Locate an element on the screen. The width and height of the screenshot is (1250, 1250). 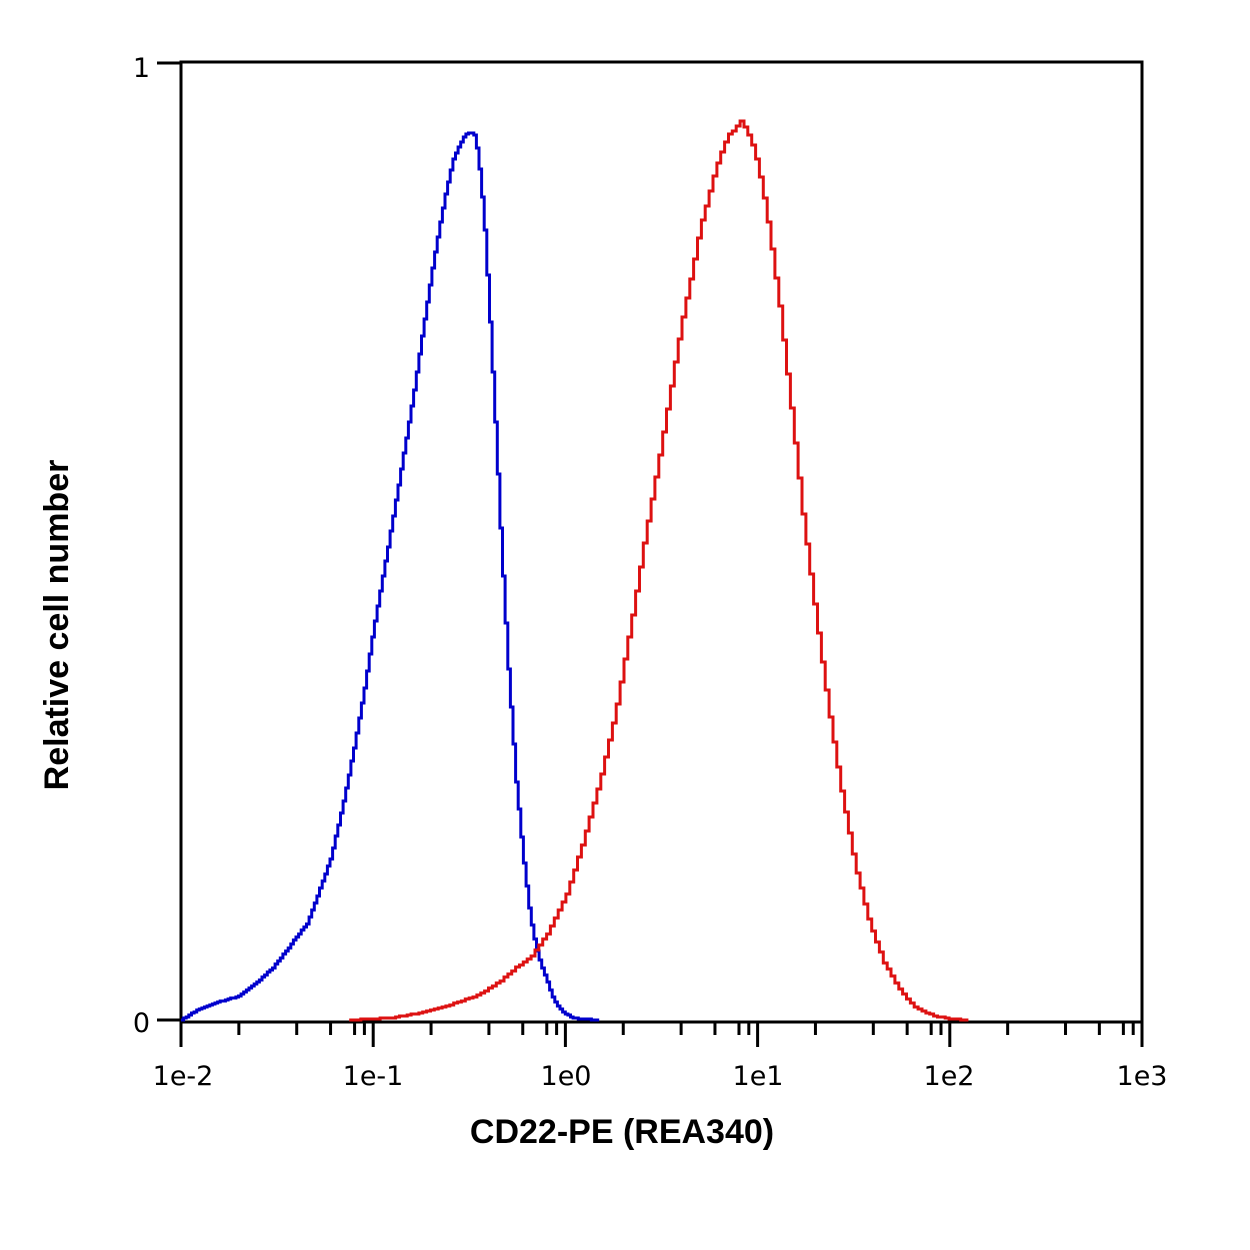
x-tick-label: 1e0 is located at coordinates (566, 1076).